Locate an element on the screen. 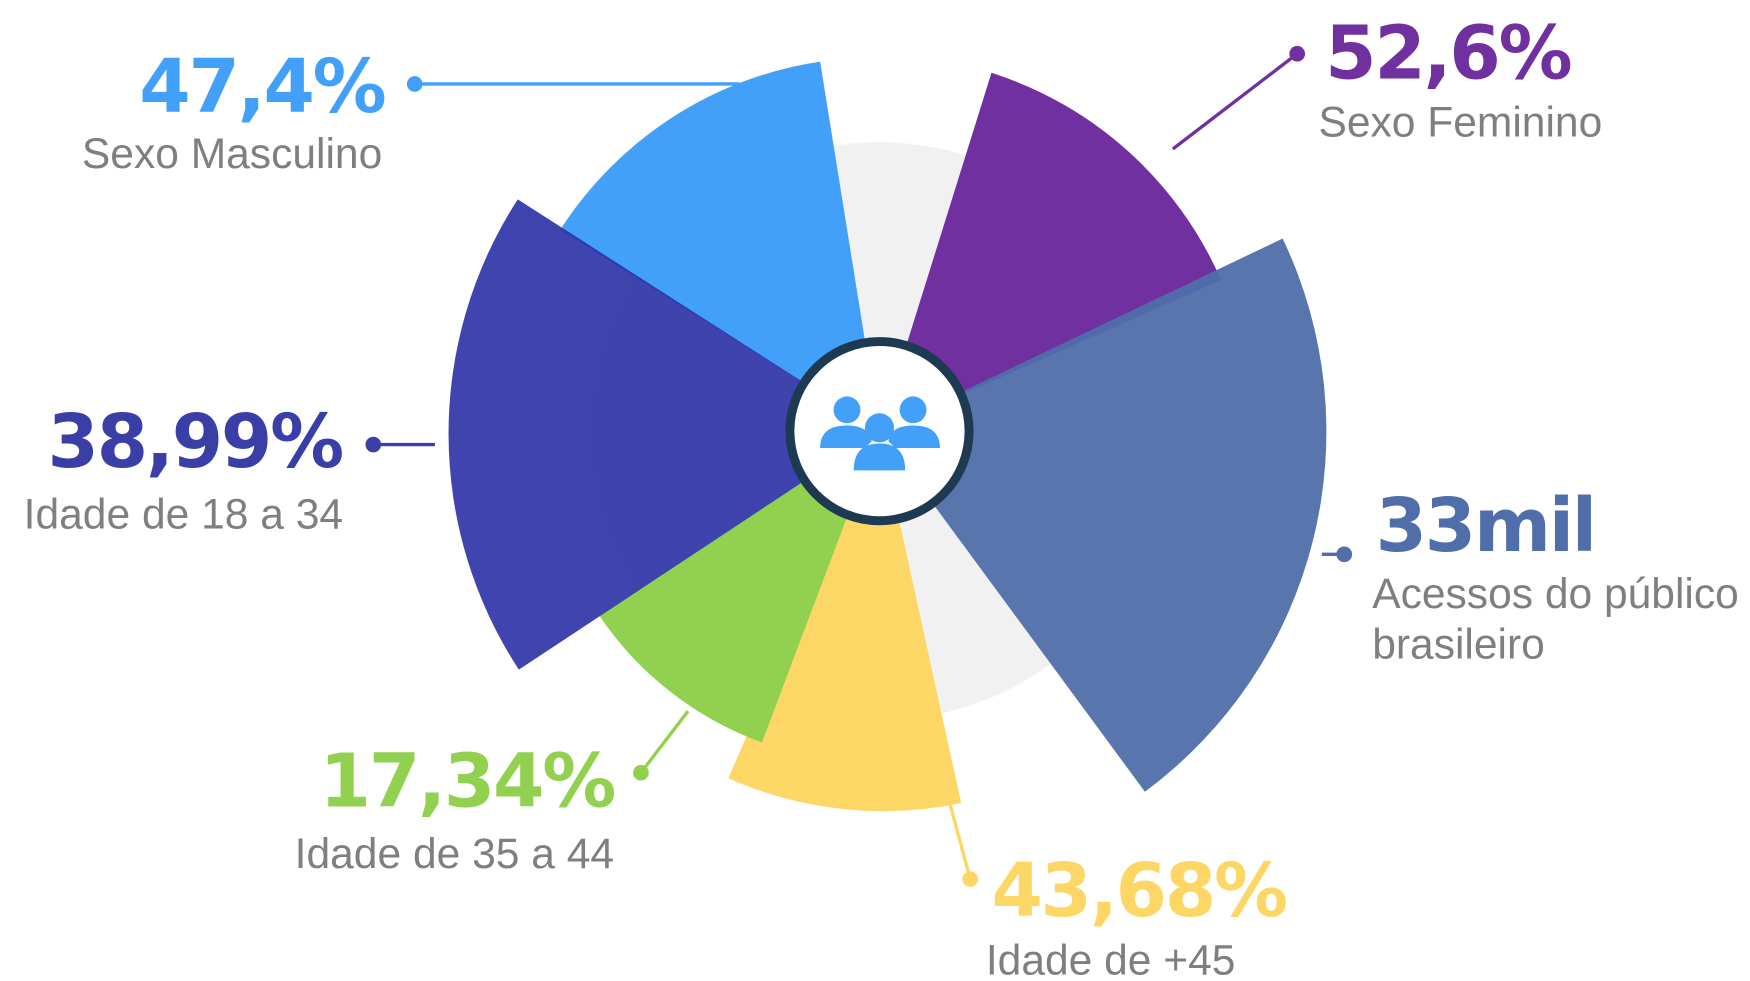 Image resolution: width=1750 pixels, height=981 pixels. value-male: 47,4% is located at coordinates (261, 87).